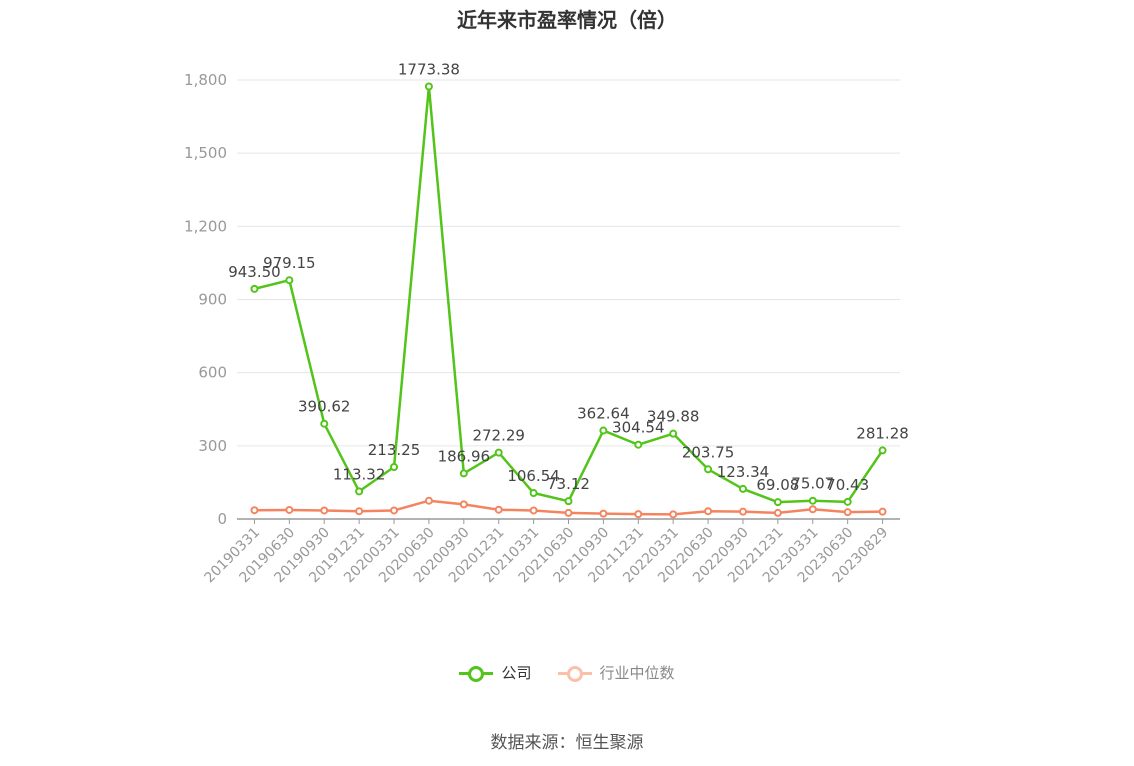 The image size is (1134, 766). I want to click on data-label: 73.12, so click(568, 484).